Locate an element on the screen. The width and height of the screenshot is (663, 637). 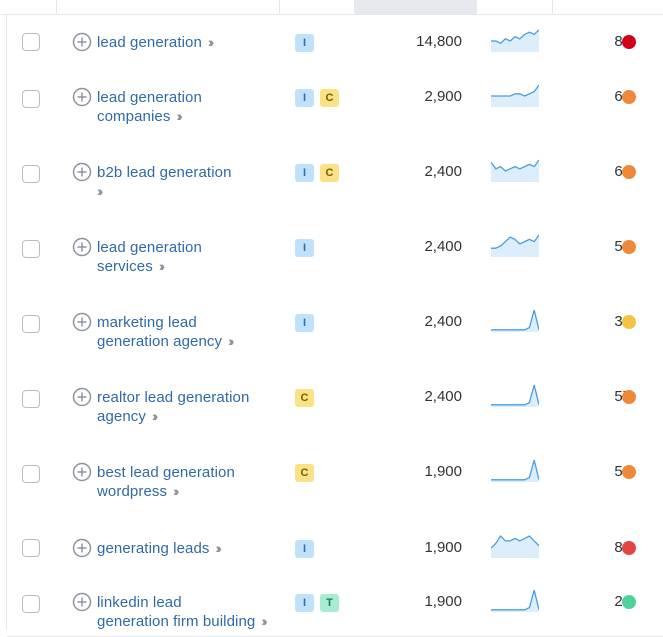
keyword-link: best lead generation wordpress ›› is located at coordinates (166, 482).